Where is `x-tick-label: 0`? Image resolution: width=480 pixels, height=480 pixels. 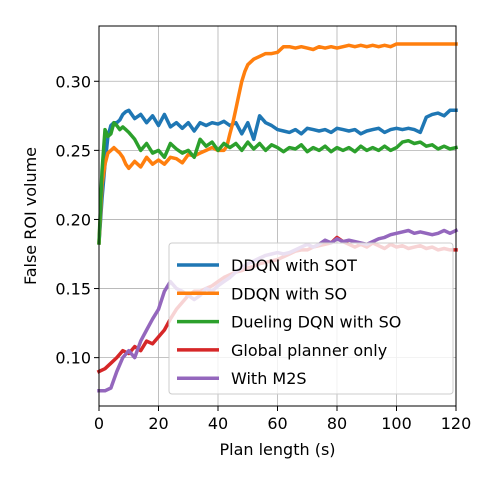
x-tick-label: 0 is located at coordinates (99, 423).